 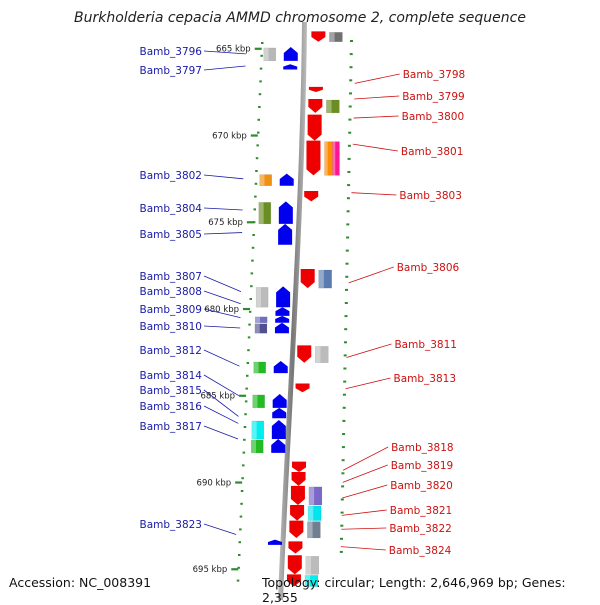 What do you see at coordinates (420, 529) in the screenshot?
I see `gene-label-right: Bamb_3822` at bounding box center [420, 529].